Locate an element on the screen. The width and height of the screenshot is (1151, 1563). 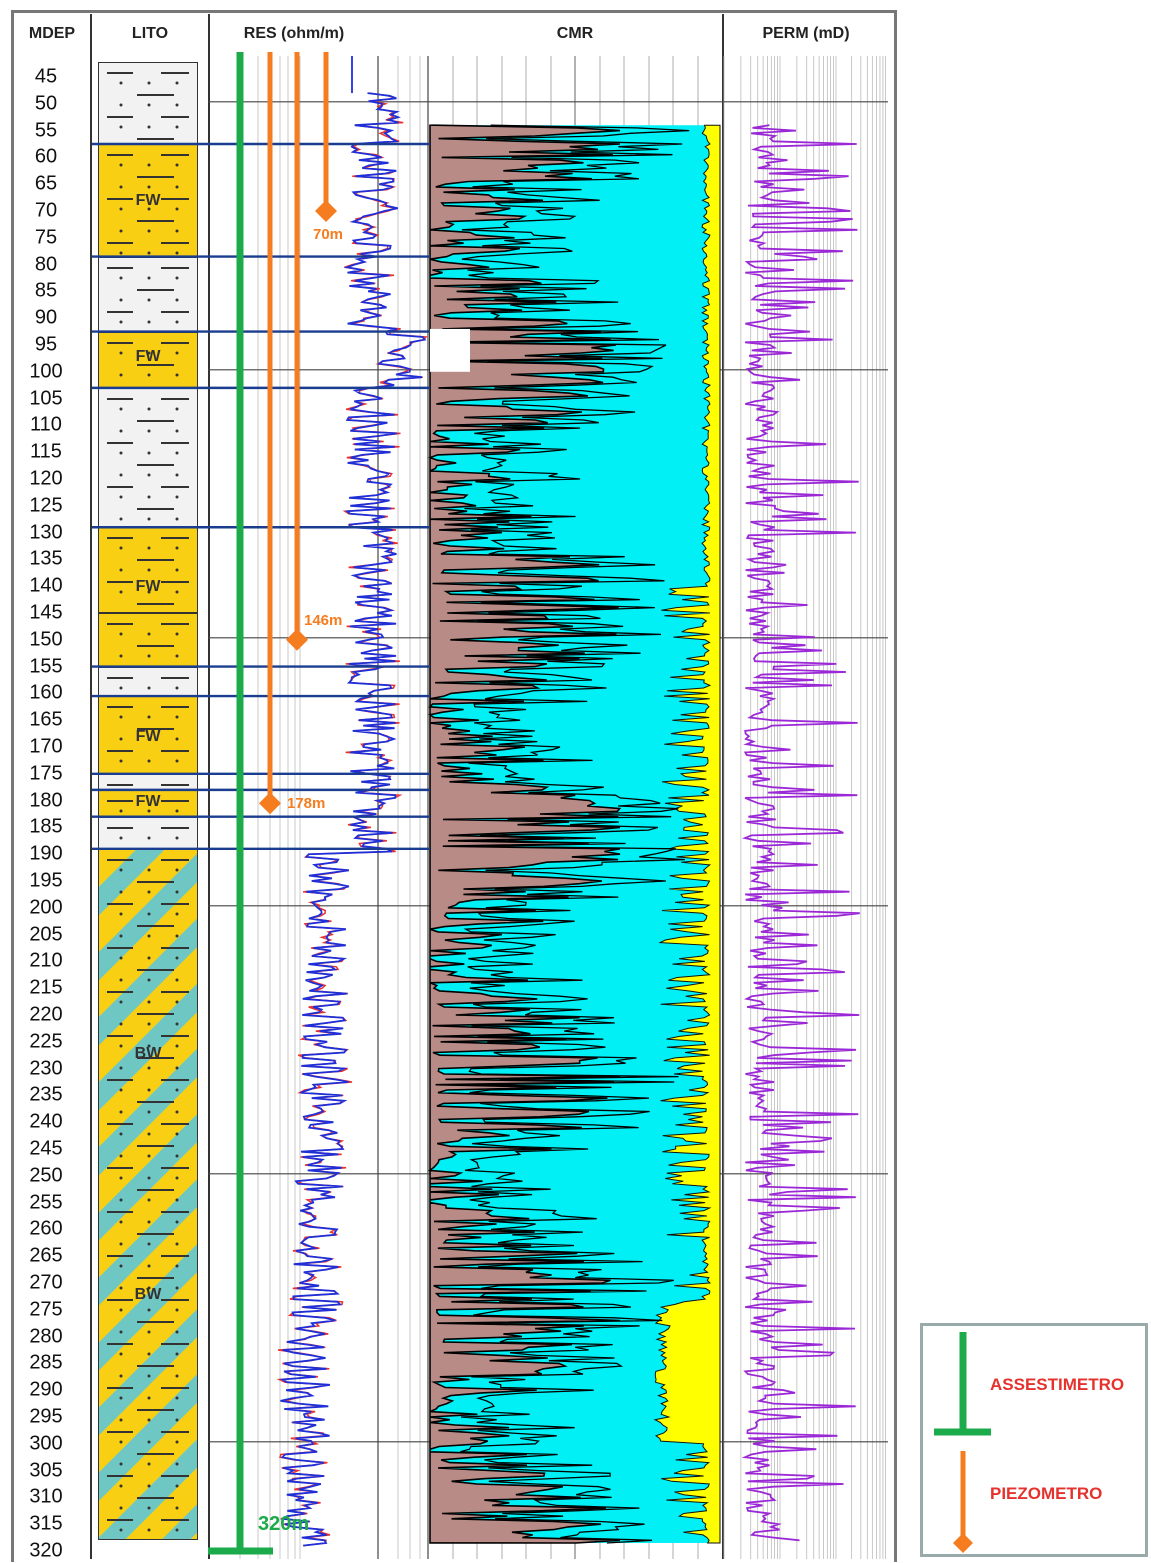
piezometro-symbol-diamond is located at coordinates (963, 1543).